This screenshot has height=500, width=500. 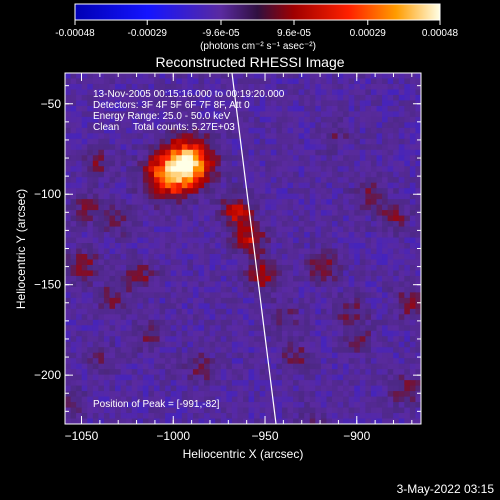 What do you see at coordinates (75, 33) in the screenshot?
I see `colorbar-tick-label: -0.00048` at bounding box center [75, 33].